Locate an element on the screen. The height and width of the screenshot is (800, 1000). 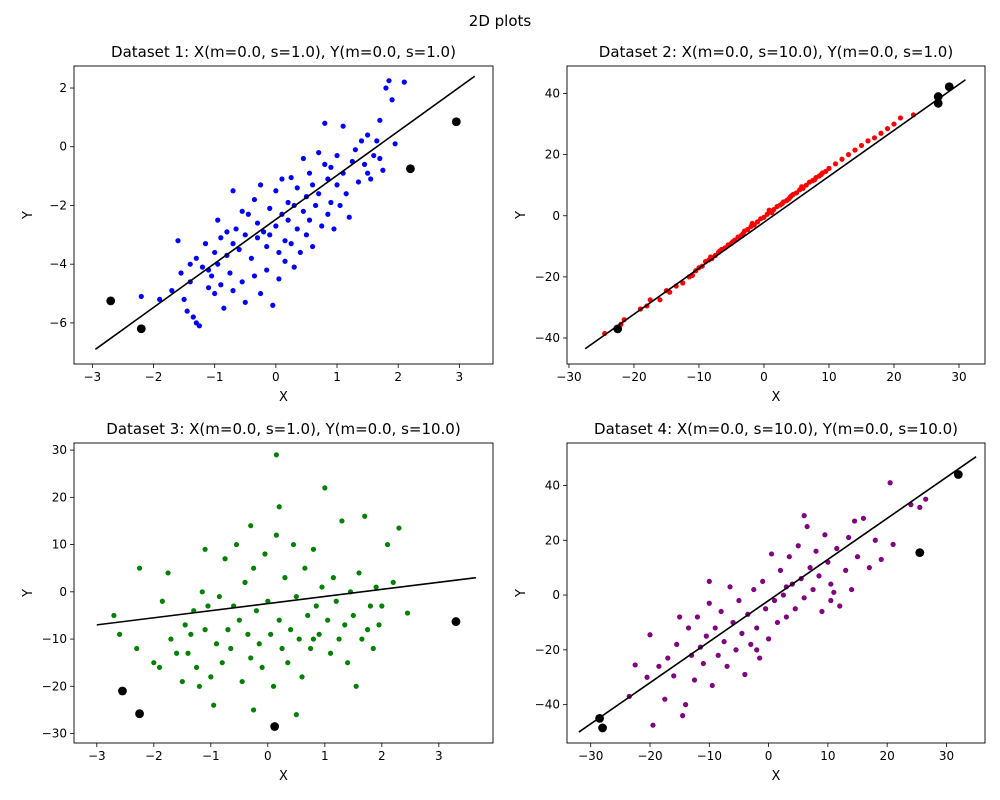
y-axis-label: Y is located at coordinates (28, 215).